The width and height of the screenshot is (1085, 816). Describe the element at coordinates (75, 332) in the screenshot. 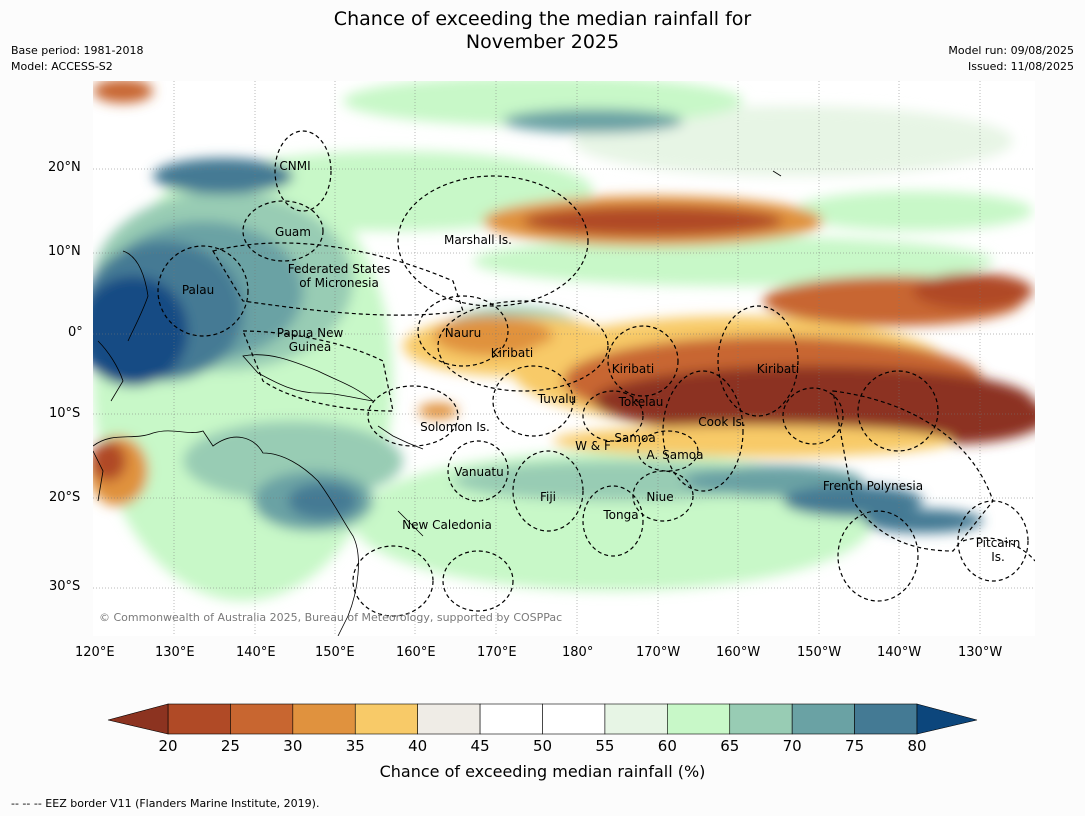

I see `lat-tick-0: 0°` at that location.